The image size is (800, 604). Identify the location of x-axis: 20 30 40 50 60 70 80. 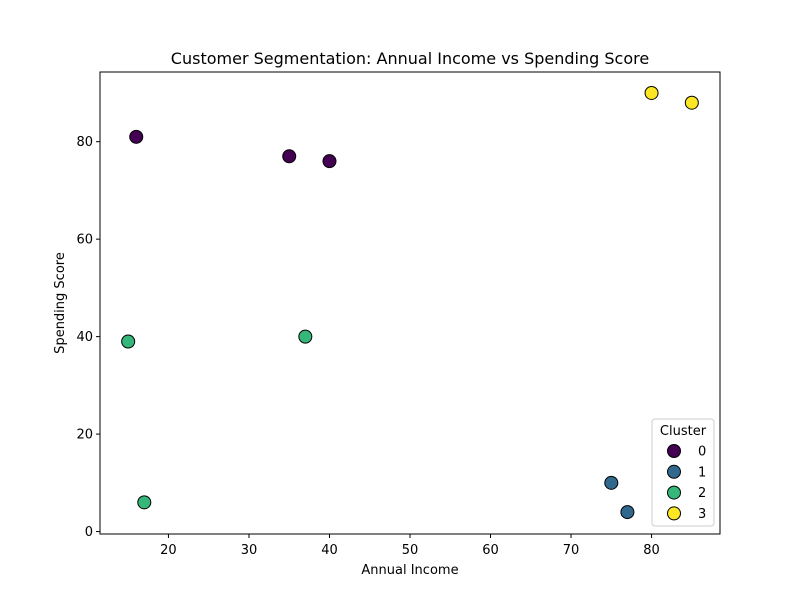
(410, 546).